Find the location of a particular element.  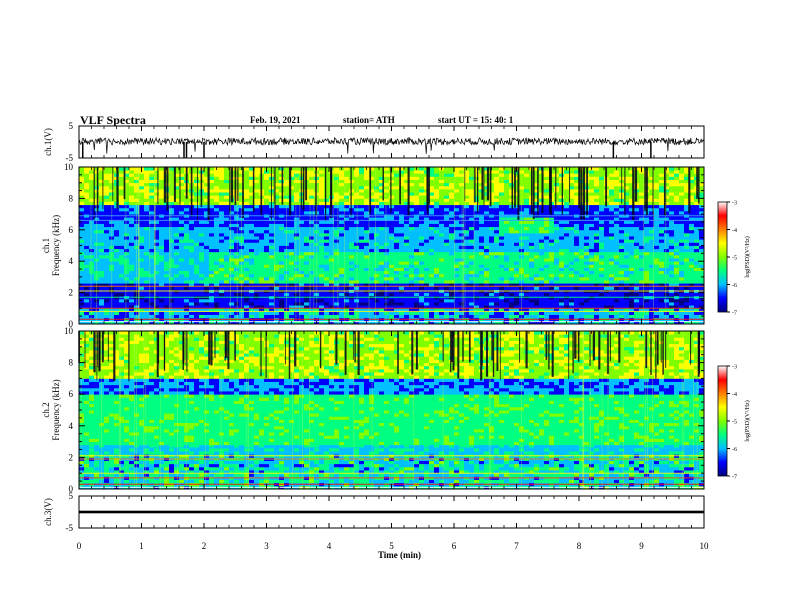

x-tick-label: 6 is located at coordinates (454, 546).